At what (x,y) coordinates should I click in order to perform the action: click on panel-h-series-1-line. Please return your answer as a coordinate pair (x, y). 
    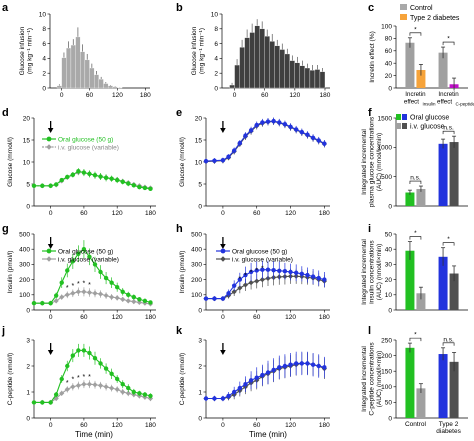
    Looking at the image, I should click on (265, 287).